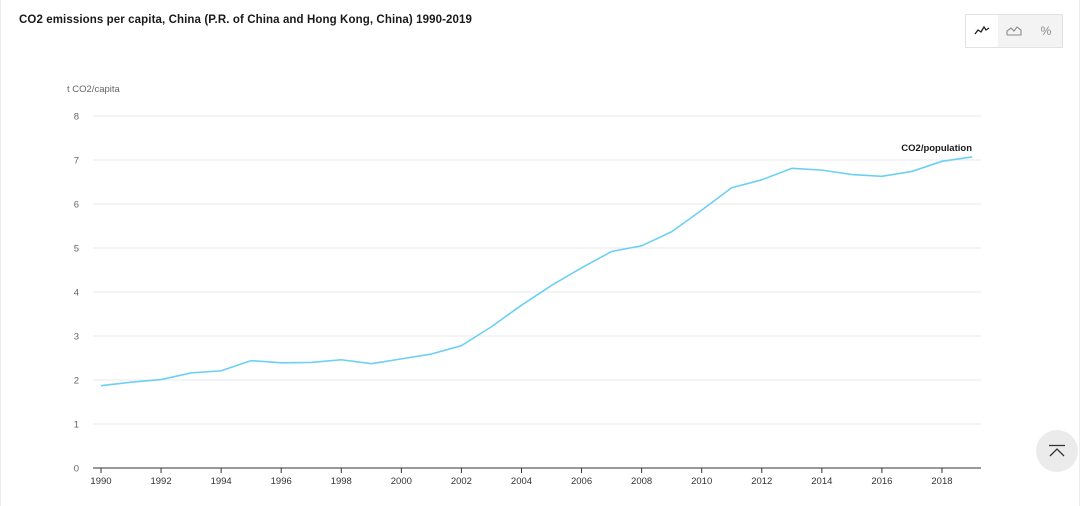 This screenshot has height=506, width=1080. Describe the element at coordinates (221, 481) in the screenshot. I see `x-tick-label: 1994` at that location.